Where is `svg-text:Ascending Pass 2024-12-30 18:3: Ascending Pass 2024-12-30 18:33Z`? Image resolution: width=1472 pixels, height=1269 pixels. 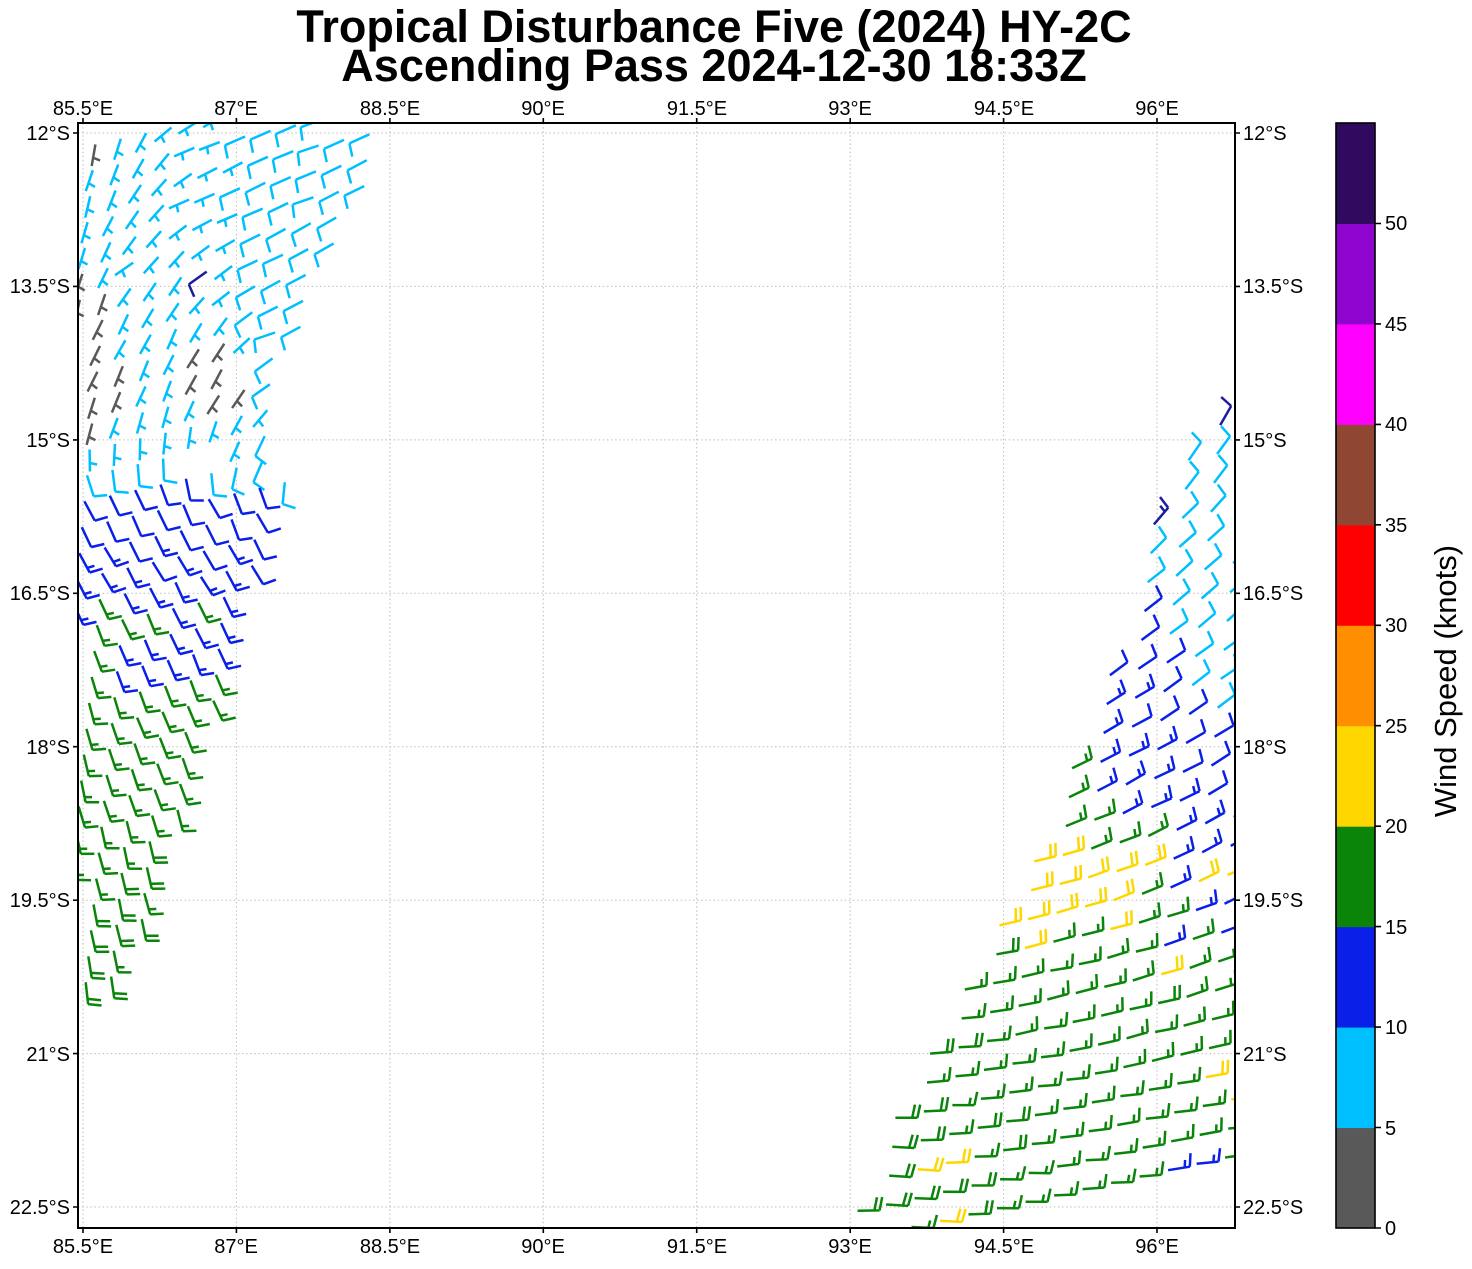
svg-text:Ascending Pass 2024-12-30 18:3: Ascending Pass 2024-12-30 18:33Z is located at coordinates (713, 65).